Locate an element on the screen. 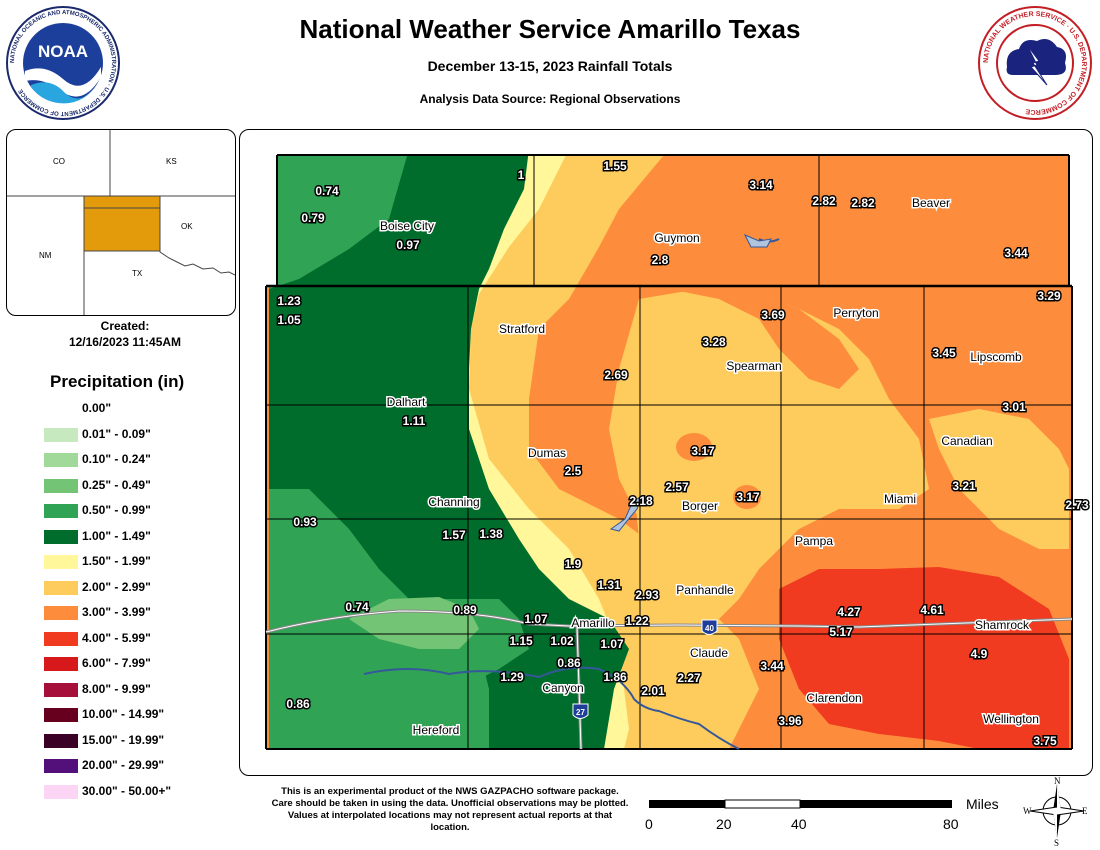 The height and width of the screenshot is (850, 1100). compass-s: S is located at coordinates (1056, 842).